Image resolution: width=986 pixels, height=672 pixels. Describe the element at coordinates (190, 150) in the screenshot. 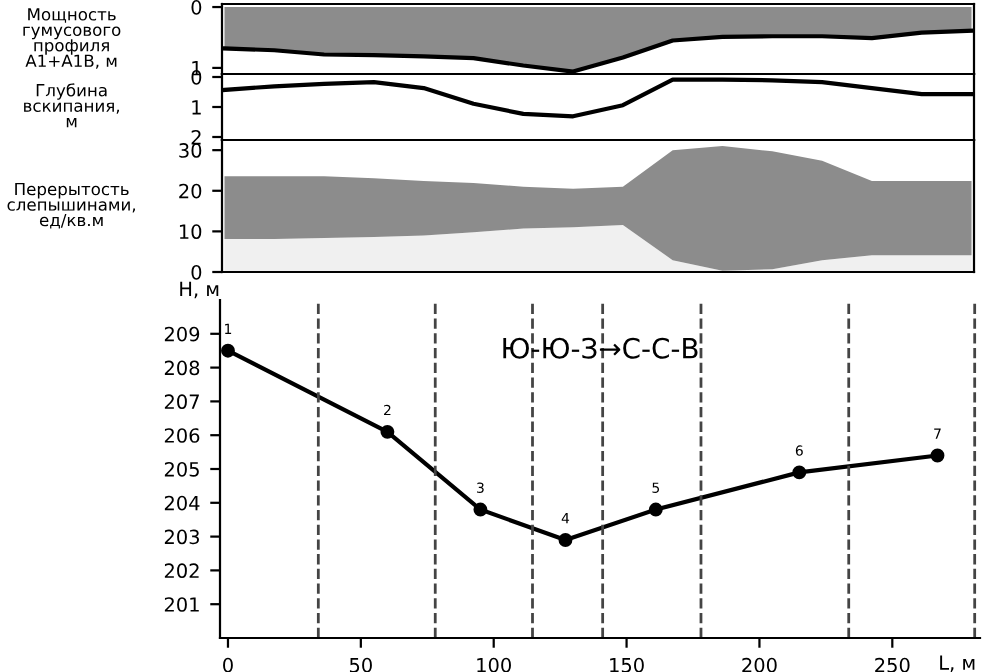

I see `y-tick-label: 30` at that location.